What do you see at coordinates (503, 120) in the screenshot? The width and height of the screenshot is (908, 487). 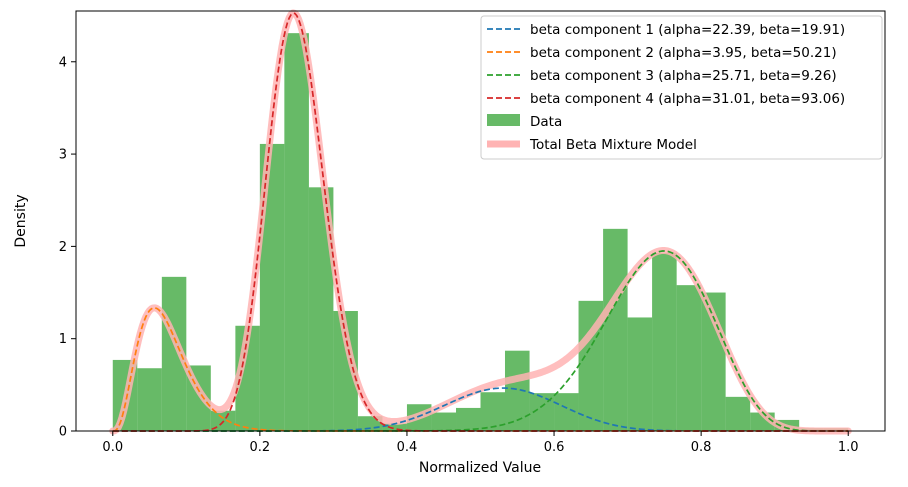 I see `legend-swatch-data` at bounding box center [503, 120].